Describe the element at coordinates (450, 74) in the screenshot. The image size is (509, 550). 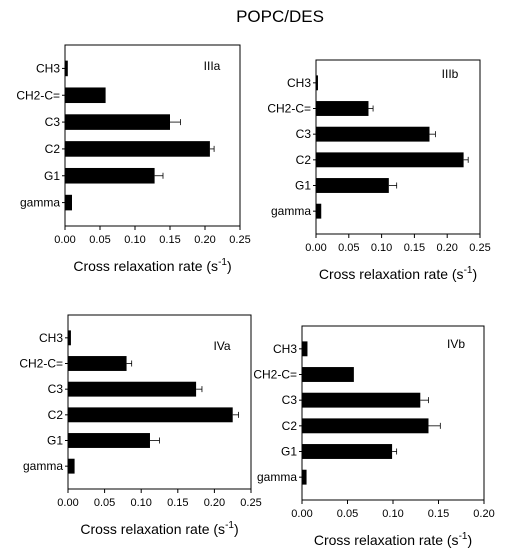
I see `panel-label: IIIb` at that location.